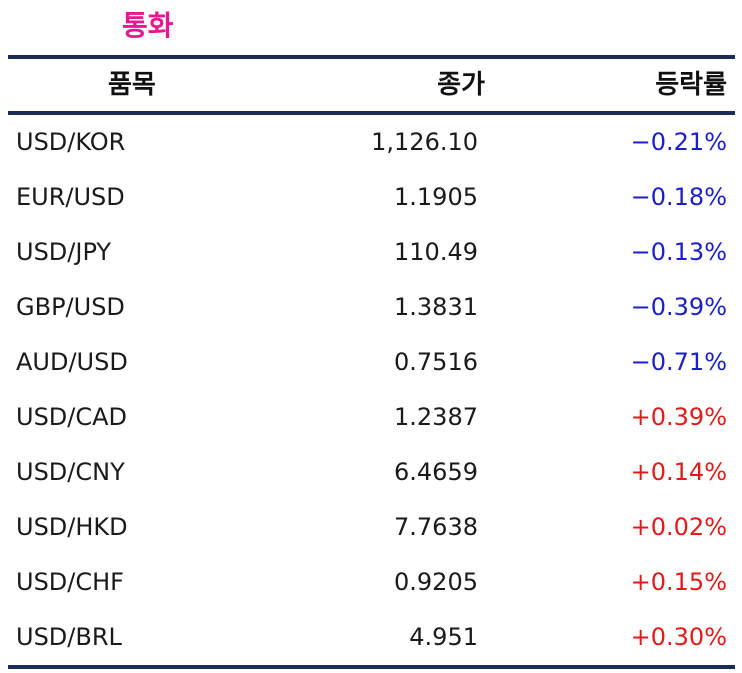  I want to click on table-row: USD/CAD 1.2387 +0.39%, so click(371, 417).